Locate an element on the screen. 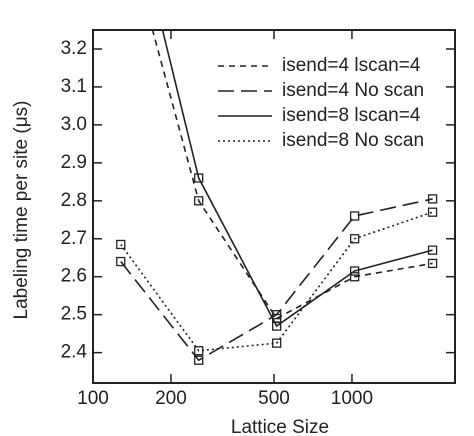  y-tick-label: 2.9 is located at coordinates (74, 162).